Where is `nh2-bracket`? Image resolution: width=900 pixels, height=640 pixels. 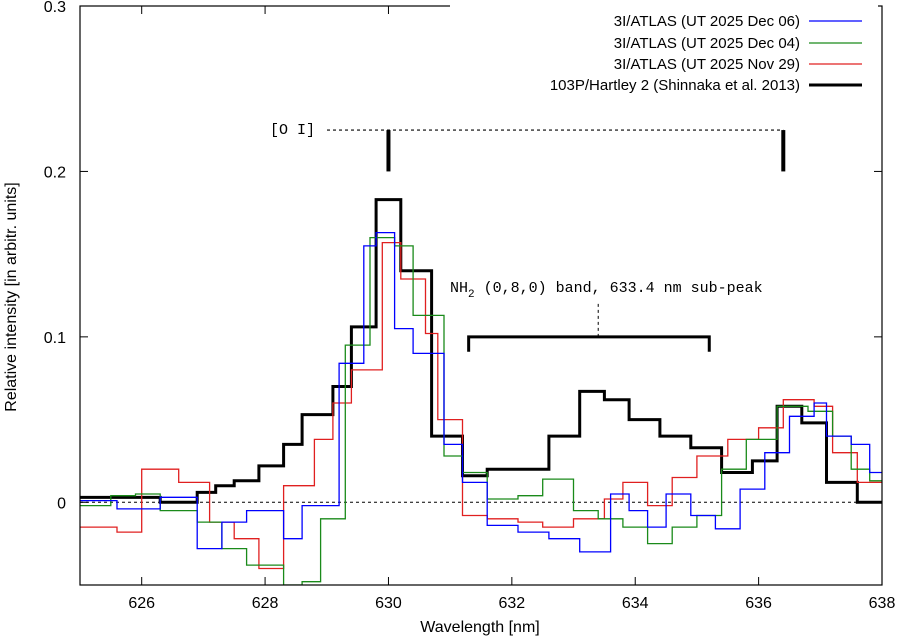
nh2-bracket is located at coordinates (589, 343).